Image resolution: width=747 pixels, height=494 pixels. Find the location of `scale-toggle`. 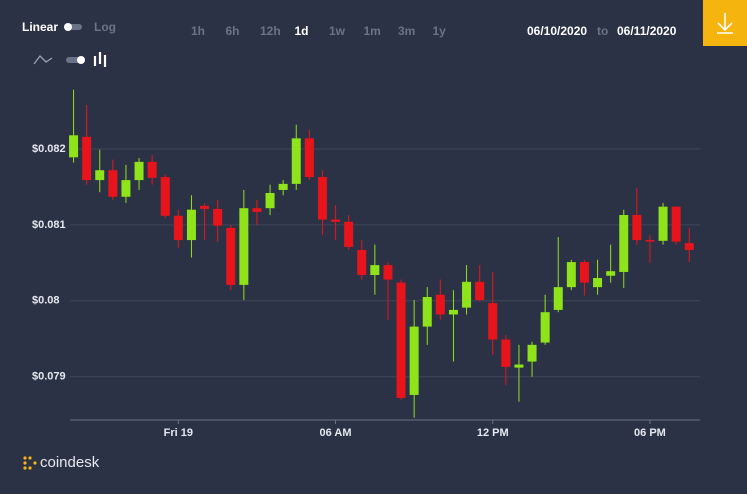

scale-toggle is located at coordinates (73, 27).